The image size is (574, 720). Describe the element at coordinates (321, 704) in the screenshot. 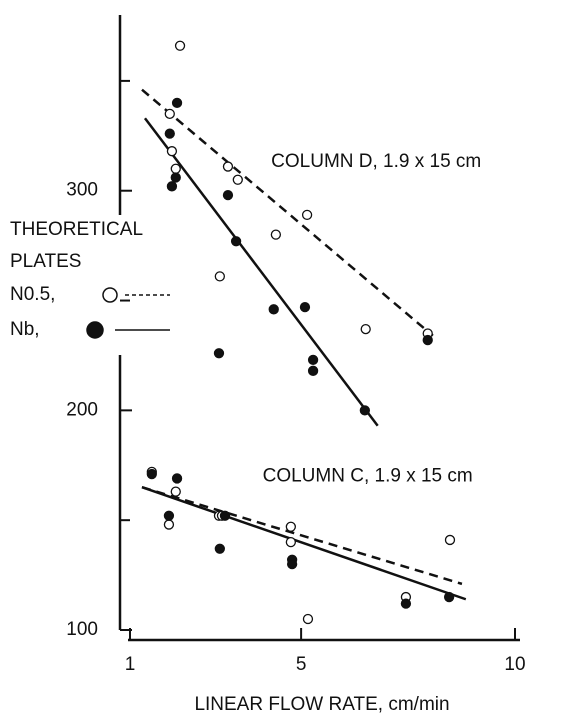

I see `x-label: LINEAR FLOW RATE, cm/min` at that location.